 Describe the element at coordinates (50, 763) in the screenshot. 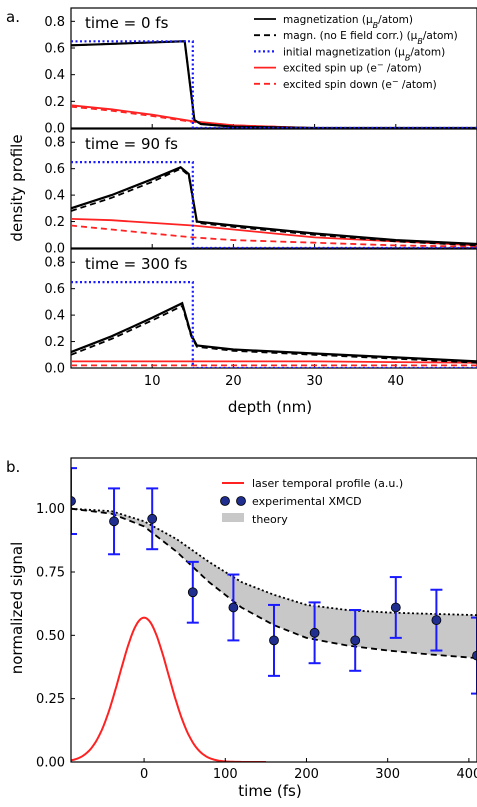

I see `ytick-label: 0.00` at that location.